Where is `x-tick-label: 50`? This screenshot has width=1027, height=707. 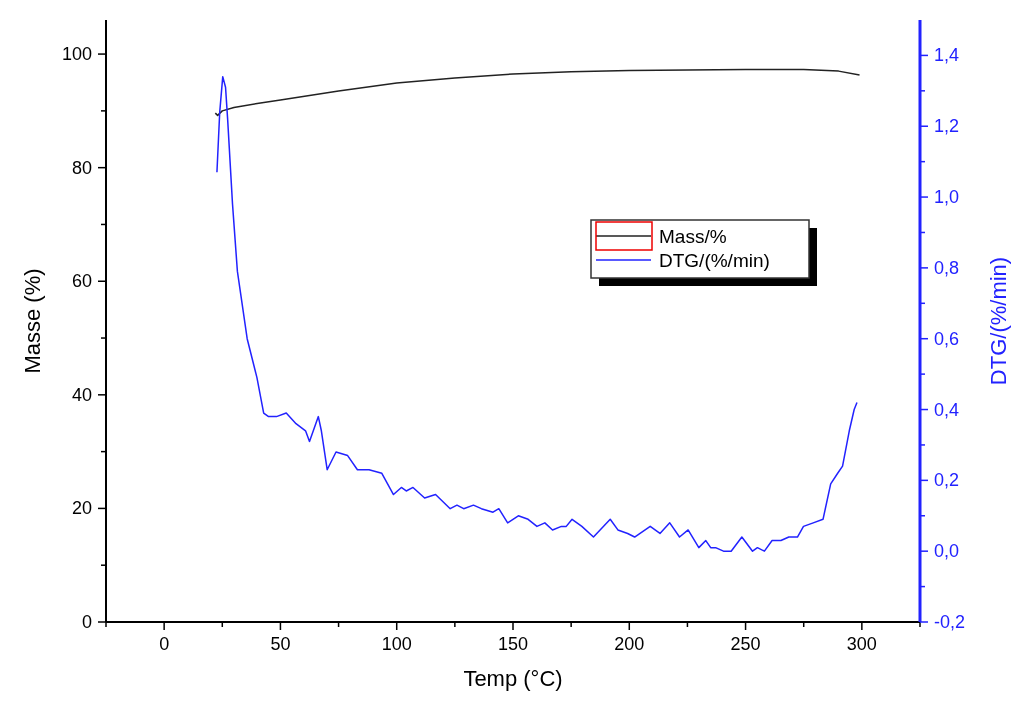
x-tick-label: 50 is located at coordinates (280, 644).